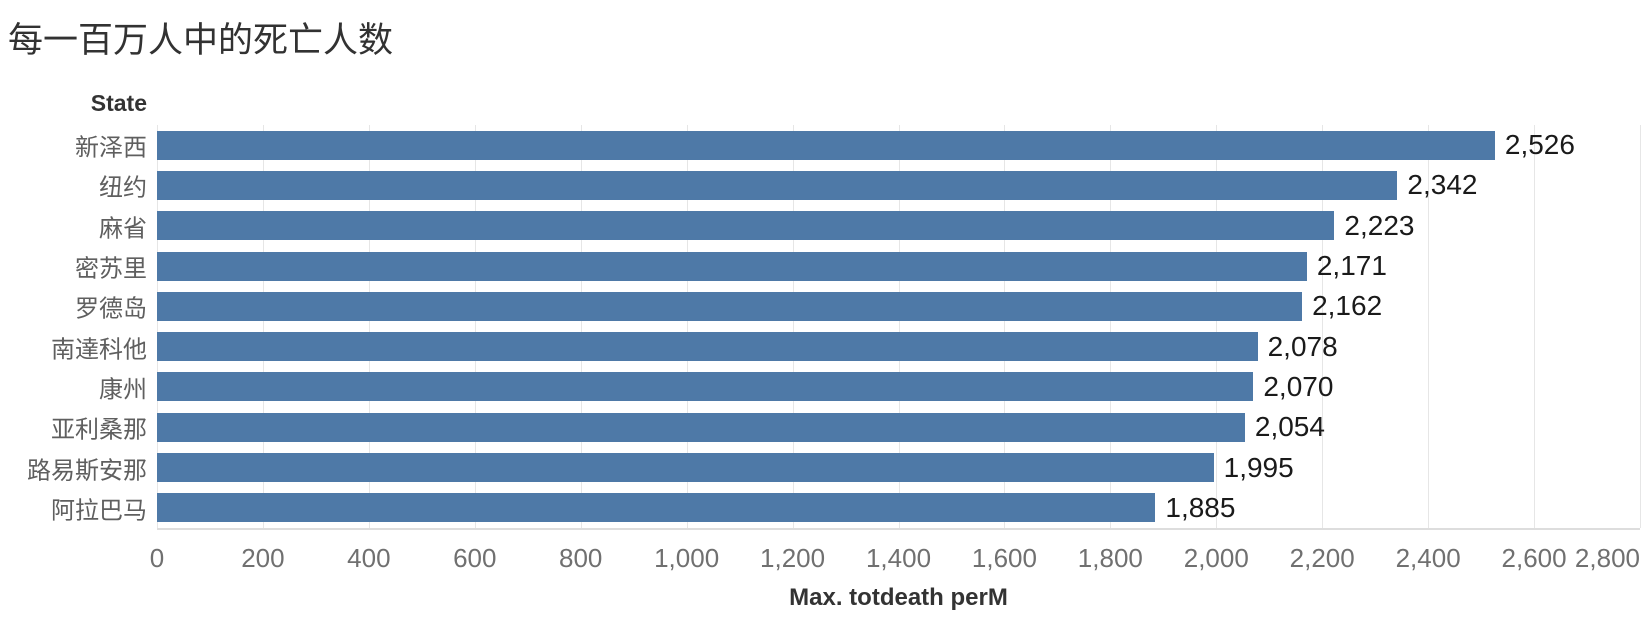 This screenshot has width=1642, height=638. Describe the element at coordinates (99, 350) in the screenshot. I see `row-label: 南達科他` at that location.